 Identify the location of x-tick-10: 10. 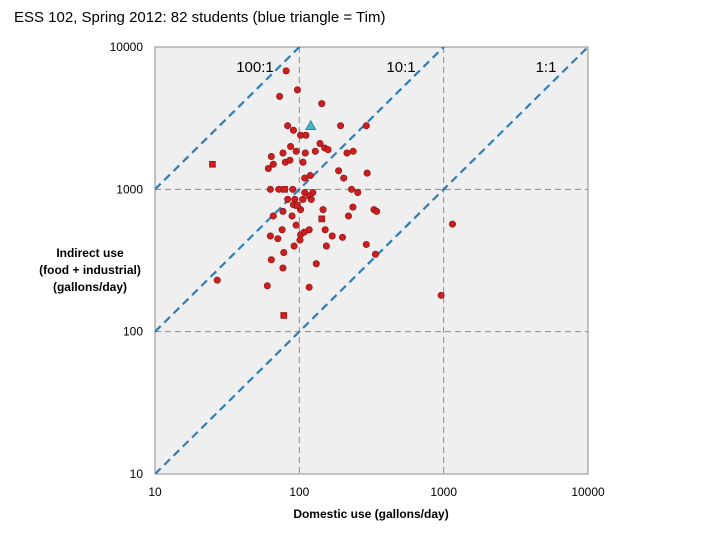
(155, 492).